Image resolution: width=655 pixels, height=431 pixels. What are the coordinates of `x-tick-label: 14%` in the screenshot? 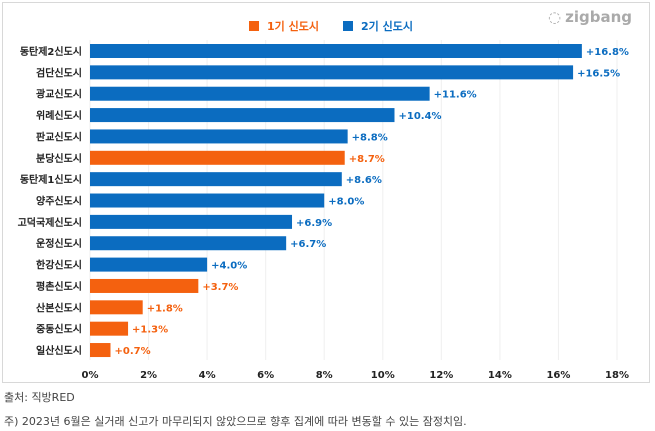 It's located at (500, 375).